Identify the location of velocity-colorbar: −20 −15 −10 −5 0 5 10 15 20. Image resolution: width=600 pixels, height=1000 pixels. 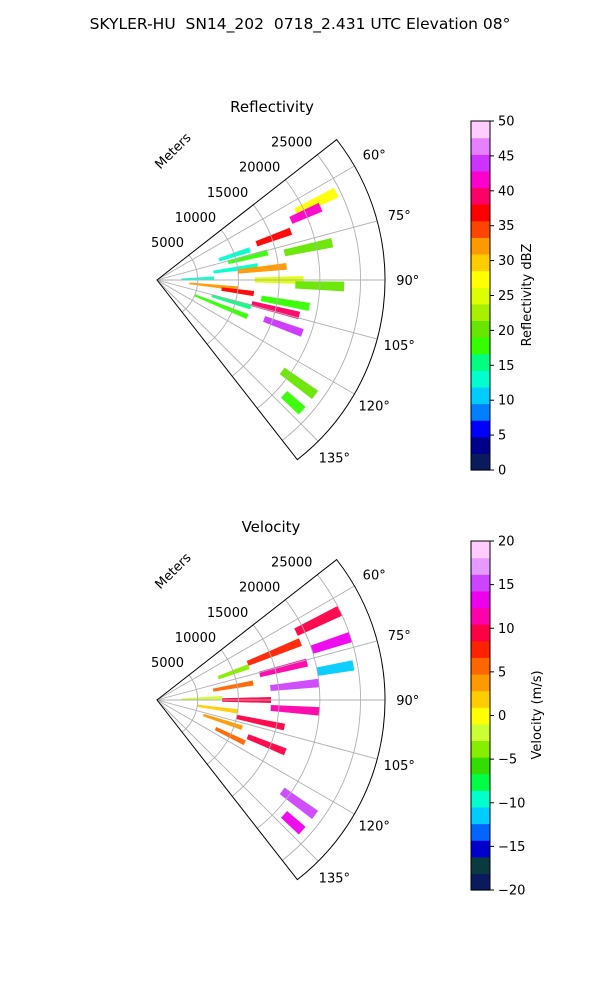
(497, 717).